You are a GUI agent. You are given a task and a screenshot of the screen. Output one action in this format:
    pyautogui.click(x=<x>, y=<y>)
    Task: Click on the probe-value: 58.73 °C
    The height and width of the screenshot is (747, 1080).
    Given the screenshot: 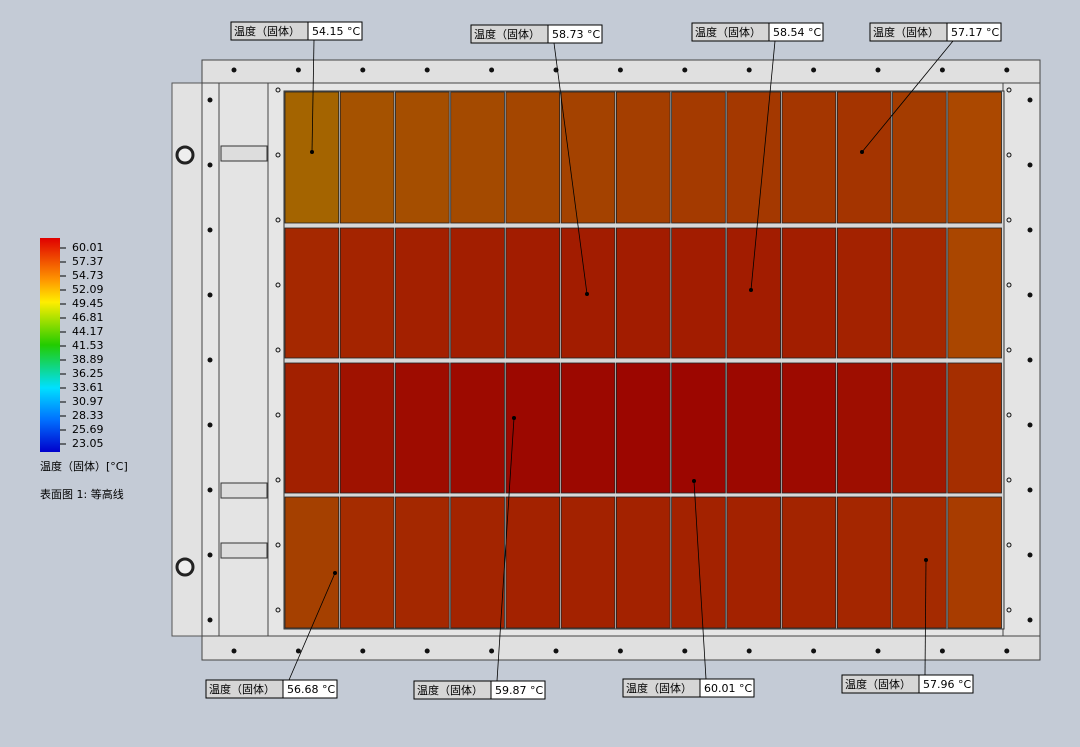 What is the action you would take?
    pyautogui.click(x=576, y=34)
    